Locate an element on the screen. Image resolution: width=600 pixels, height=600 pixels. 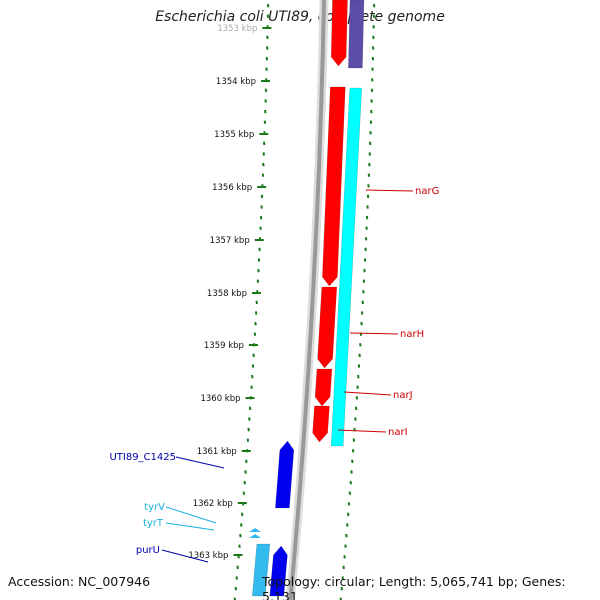
kbp-label: 1359 kbp is located at coordinates (224, 346).